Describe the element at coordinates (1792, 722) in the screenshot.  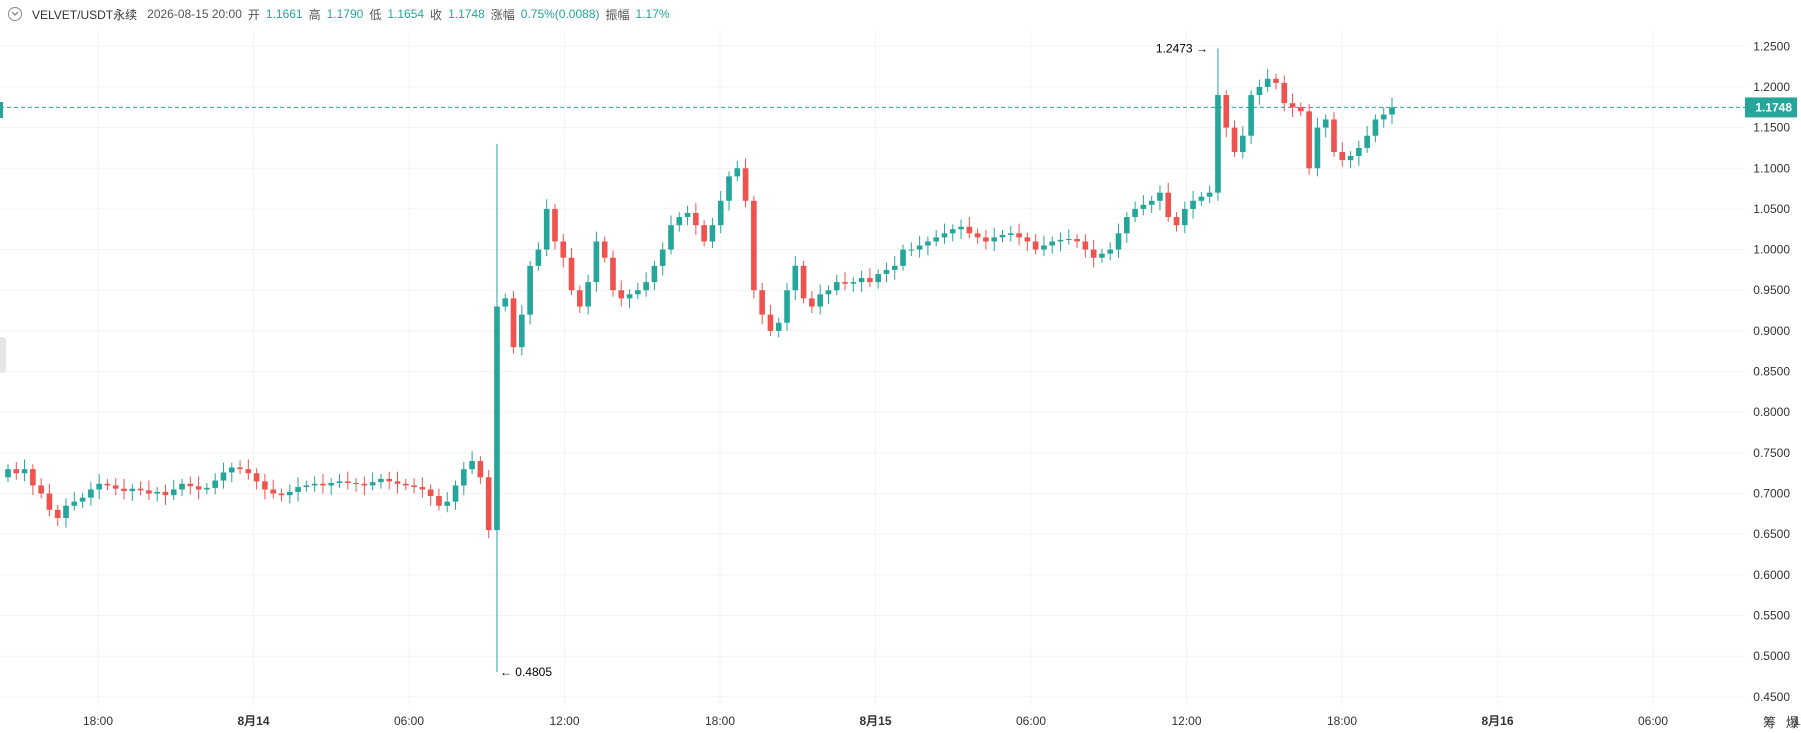
I see `corner-tool-liquidation: 爆` at that location.